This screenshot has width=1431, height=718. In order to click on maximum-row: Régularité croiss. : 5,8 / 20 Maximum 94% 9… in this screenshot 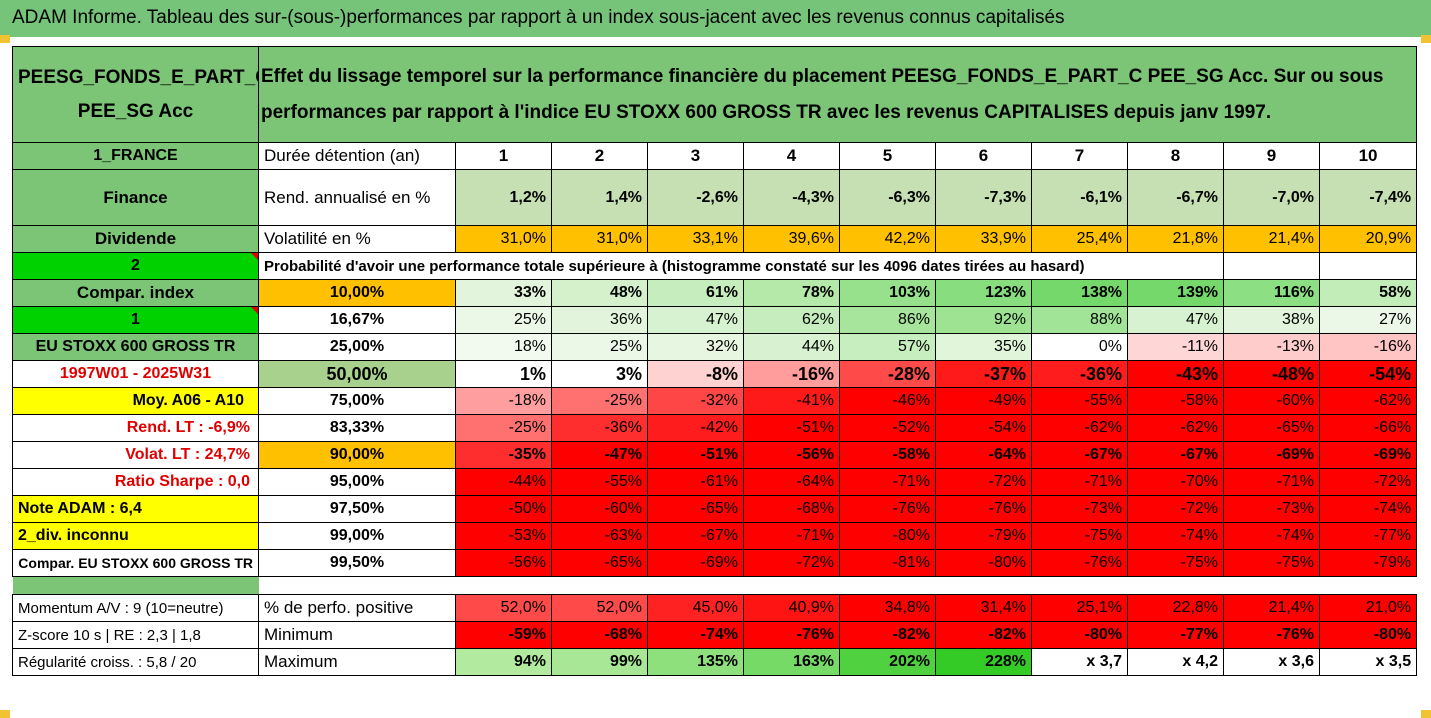, I will do `click(715, 662)`.